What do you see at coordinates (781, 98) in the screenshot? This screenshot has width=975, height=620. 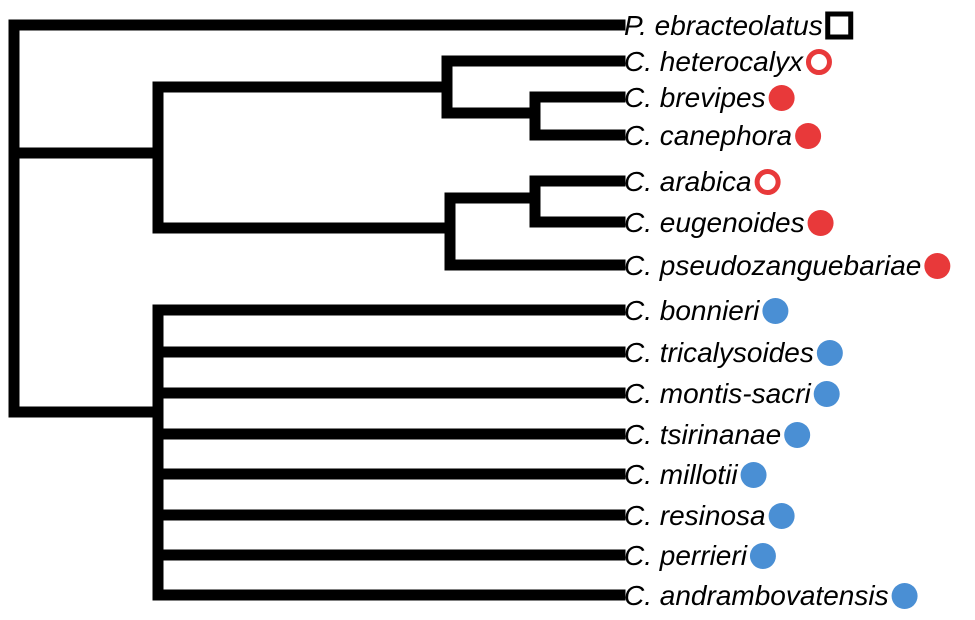 I see `filled-circle-marker-brevipes` at bounding box center [781, 98].